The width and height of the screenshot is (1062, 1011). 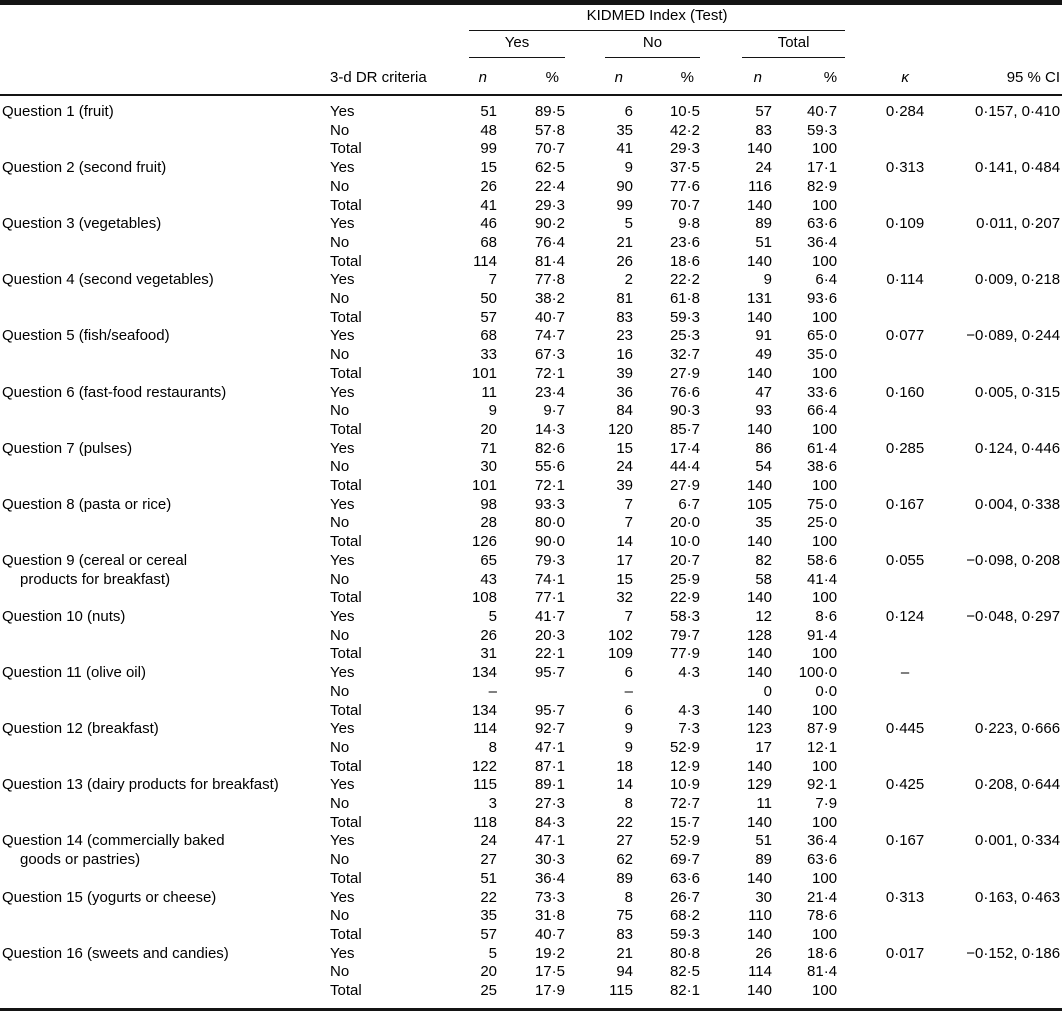 I want to click on question-label: Question 2 (second fruit), so click(x=165, y=187).